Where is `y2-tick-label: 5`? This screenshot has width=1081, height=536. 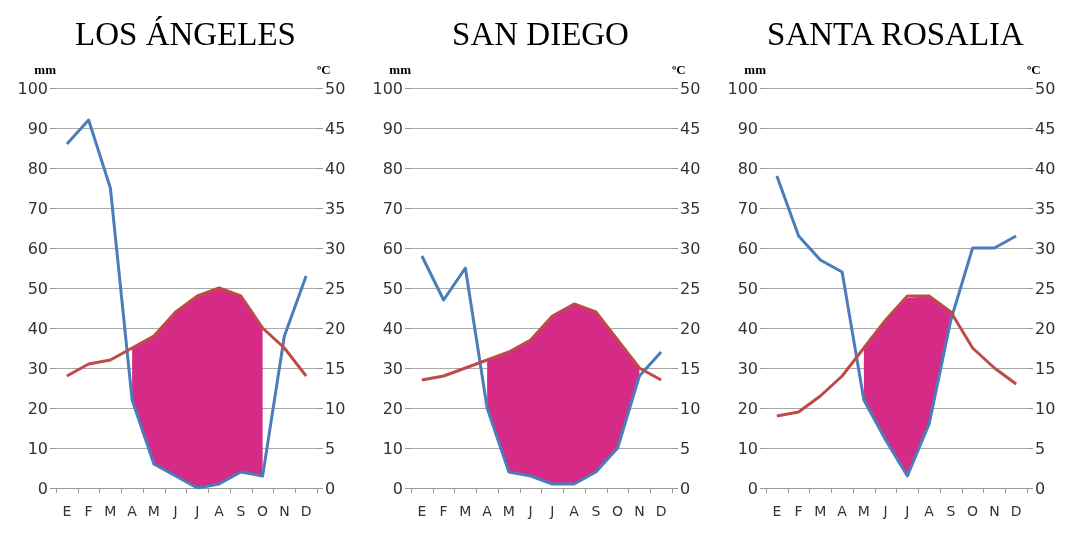
y2-tick-label: 5 is located at coordinates (685, 448).